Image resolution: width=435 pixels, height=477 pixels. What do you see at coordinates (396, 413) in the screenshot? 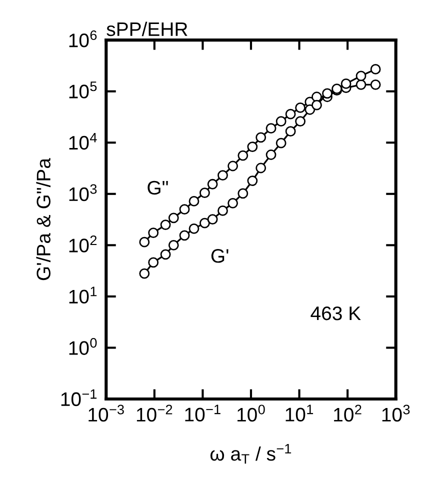
I see `x-tick-label: 10$^{3}$` at bounding box center [396, 413].